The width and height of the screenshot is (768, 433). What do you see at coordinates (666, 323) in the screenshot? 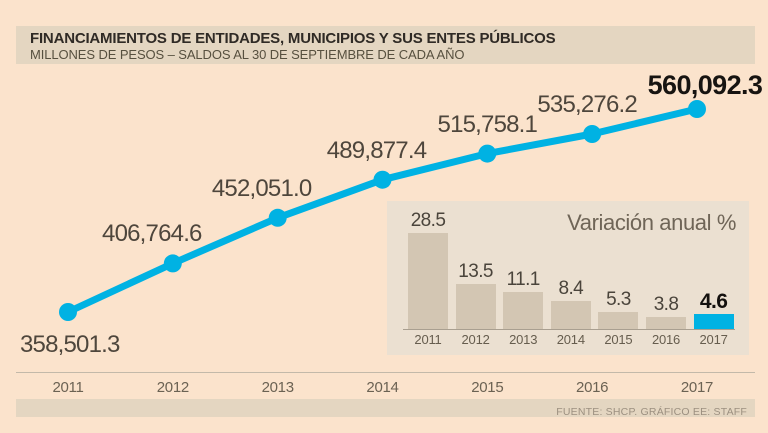
I see `bar-2016` at bounding box center [666, 323].